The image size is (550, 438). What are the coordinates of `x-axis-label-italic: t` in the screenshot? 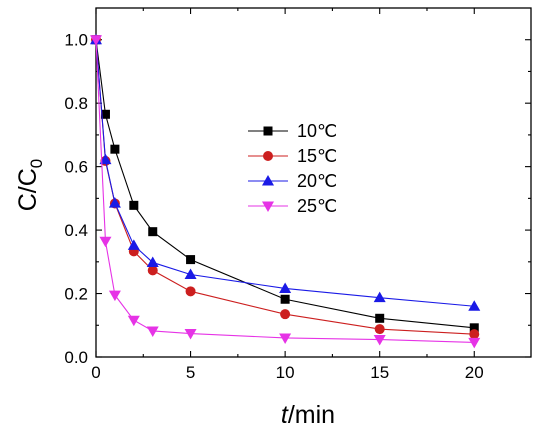 It's located at (285, 415).